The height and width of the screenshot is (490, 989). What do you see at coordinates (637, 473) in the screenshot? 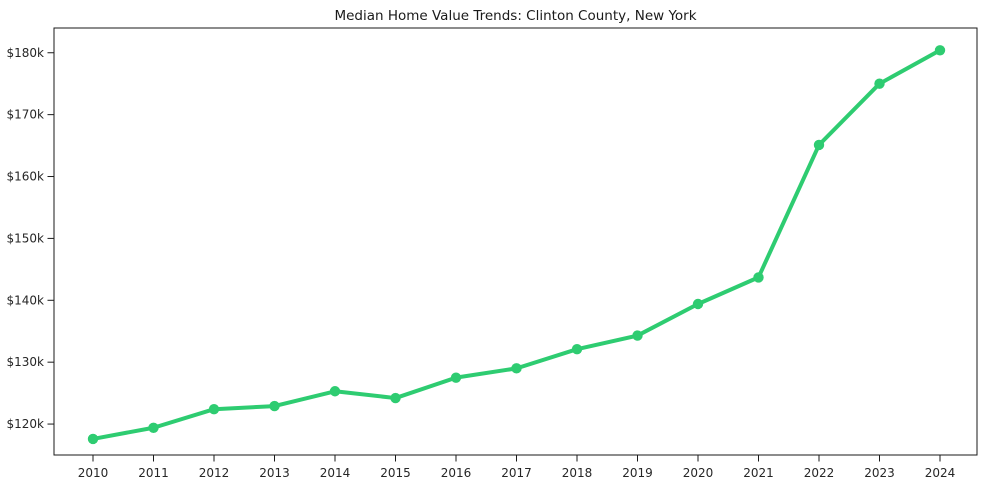
I see `x-tick-label: 2019` at bounding box center [637, 473].